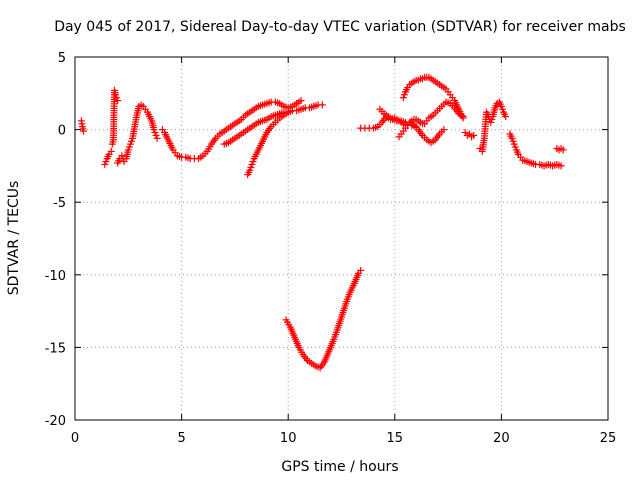 Image resolution: width=640 pixels, height=480 pixels. I want to click on series-arc-k, so click(431, 119).